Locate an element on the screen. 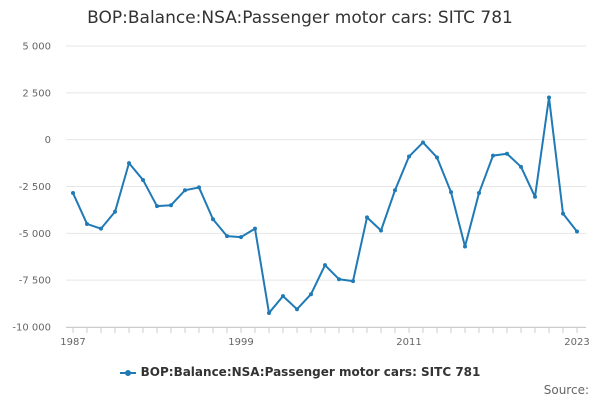 This screenshot has width=600, height=400. legend-dot is located at coordinates (127, 372).